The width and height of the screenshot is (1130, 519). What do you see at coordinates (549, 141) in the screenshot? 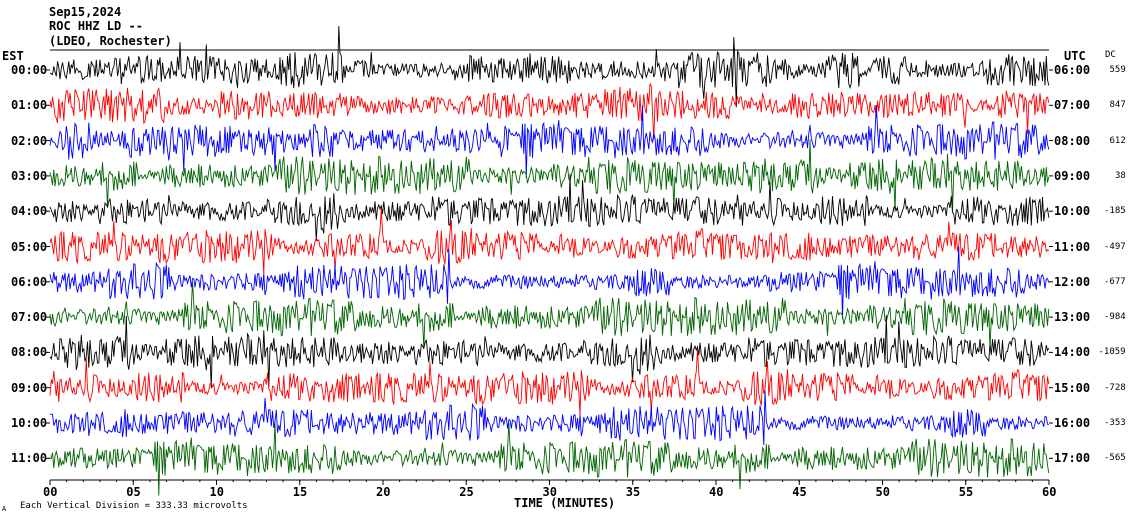
I see `trace-line-02:00` at bounding box center [549, 141].